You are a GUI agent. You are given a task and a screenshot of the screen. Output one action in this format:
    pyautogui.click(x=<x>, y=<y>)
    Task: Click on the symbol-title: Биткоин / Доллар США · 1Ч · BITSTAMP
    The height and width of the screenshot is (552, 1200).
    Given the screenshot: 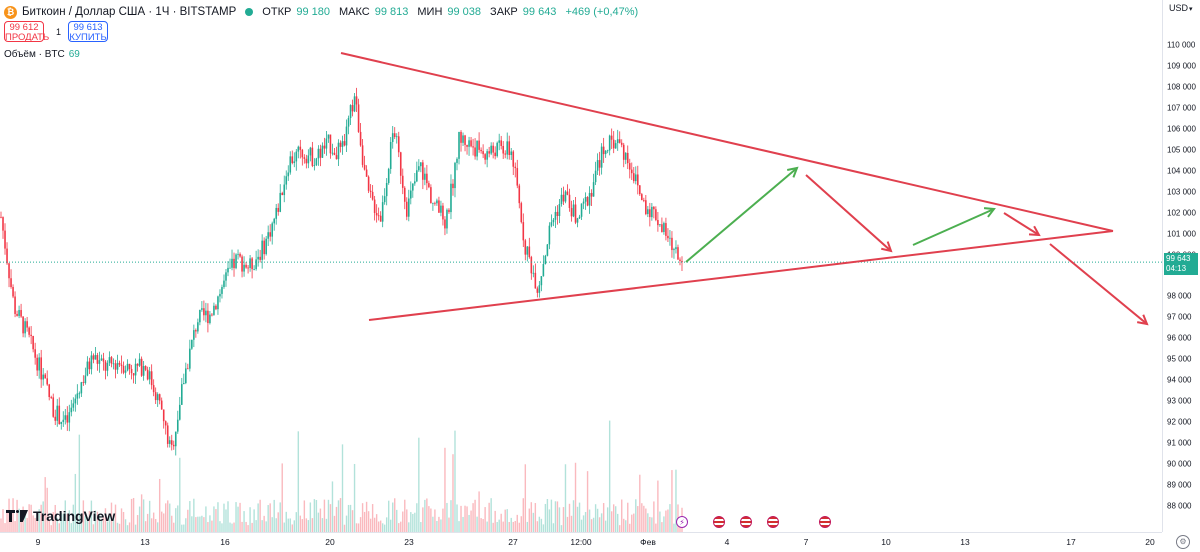 What is the action you would take?
    pyautogui.click(x=129, y=12)
    